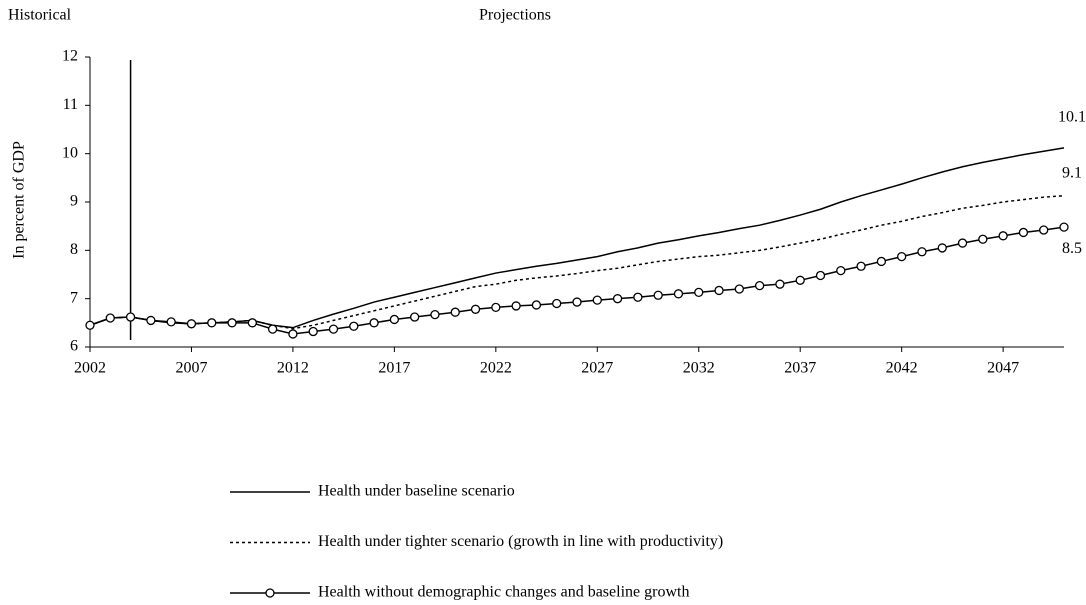 This screenshot has width=1086, height=605. Describe the element at coordinates (70, 56) in the screenshot. I see `y-tick-label: 12` at that location.